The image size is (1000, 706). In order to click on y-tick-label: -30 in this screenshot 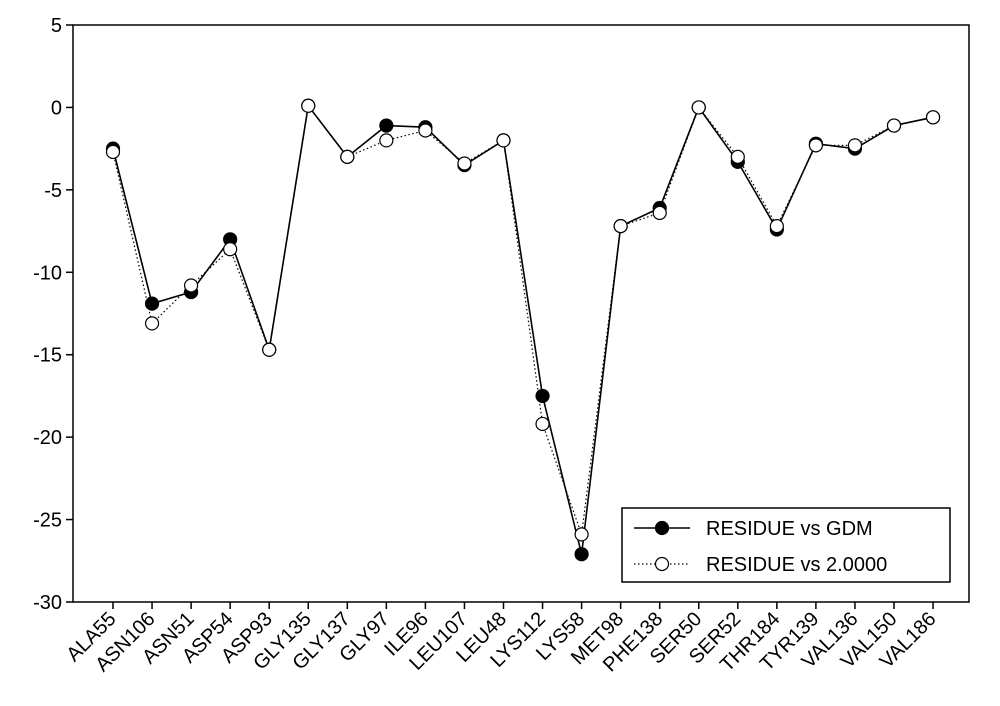, I will do `click(47, 603)`.